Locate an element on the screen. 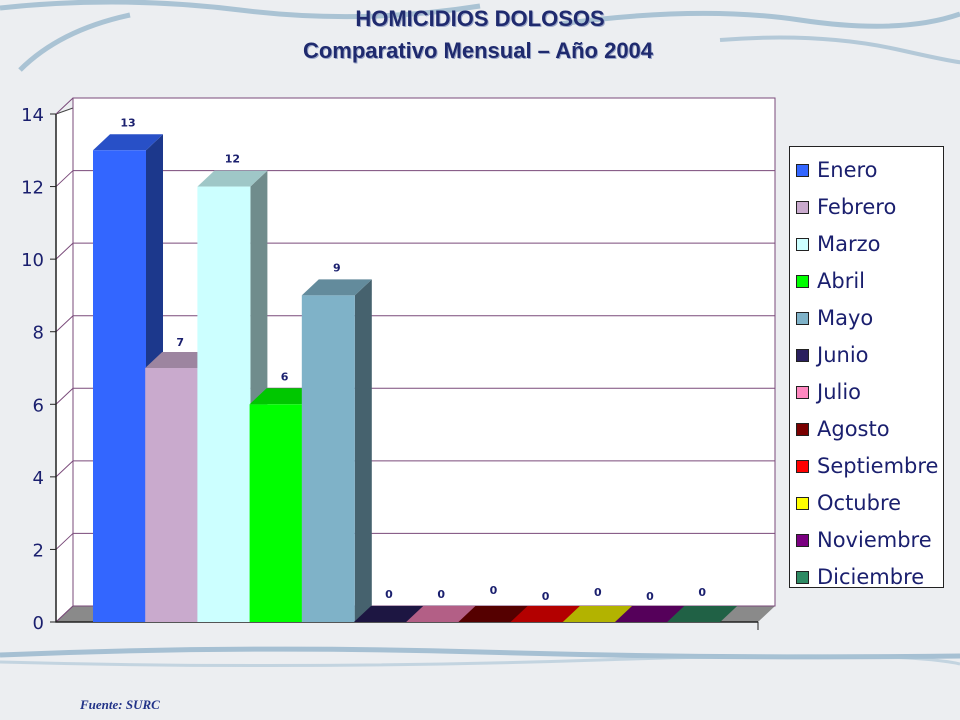 This screenshot has height=720, width=960. legend-item: Agosto is located at coordinates (843, 429).